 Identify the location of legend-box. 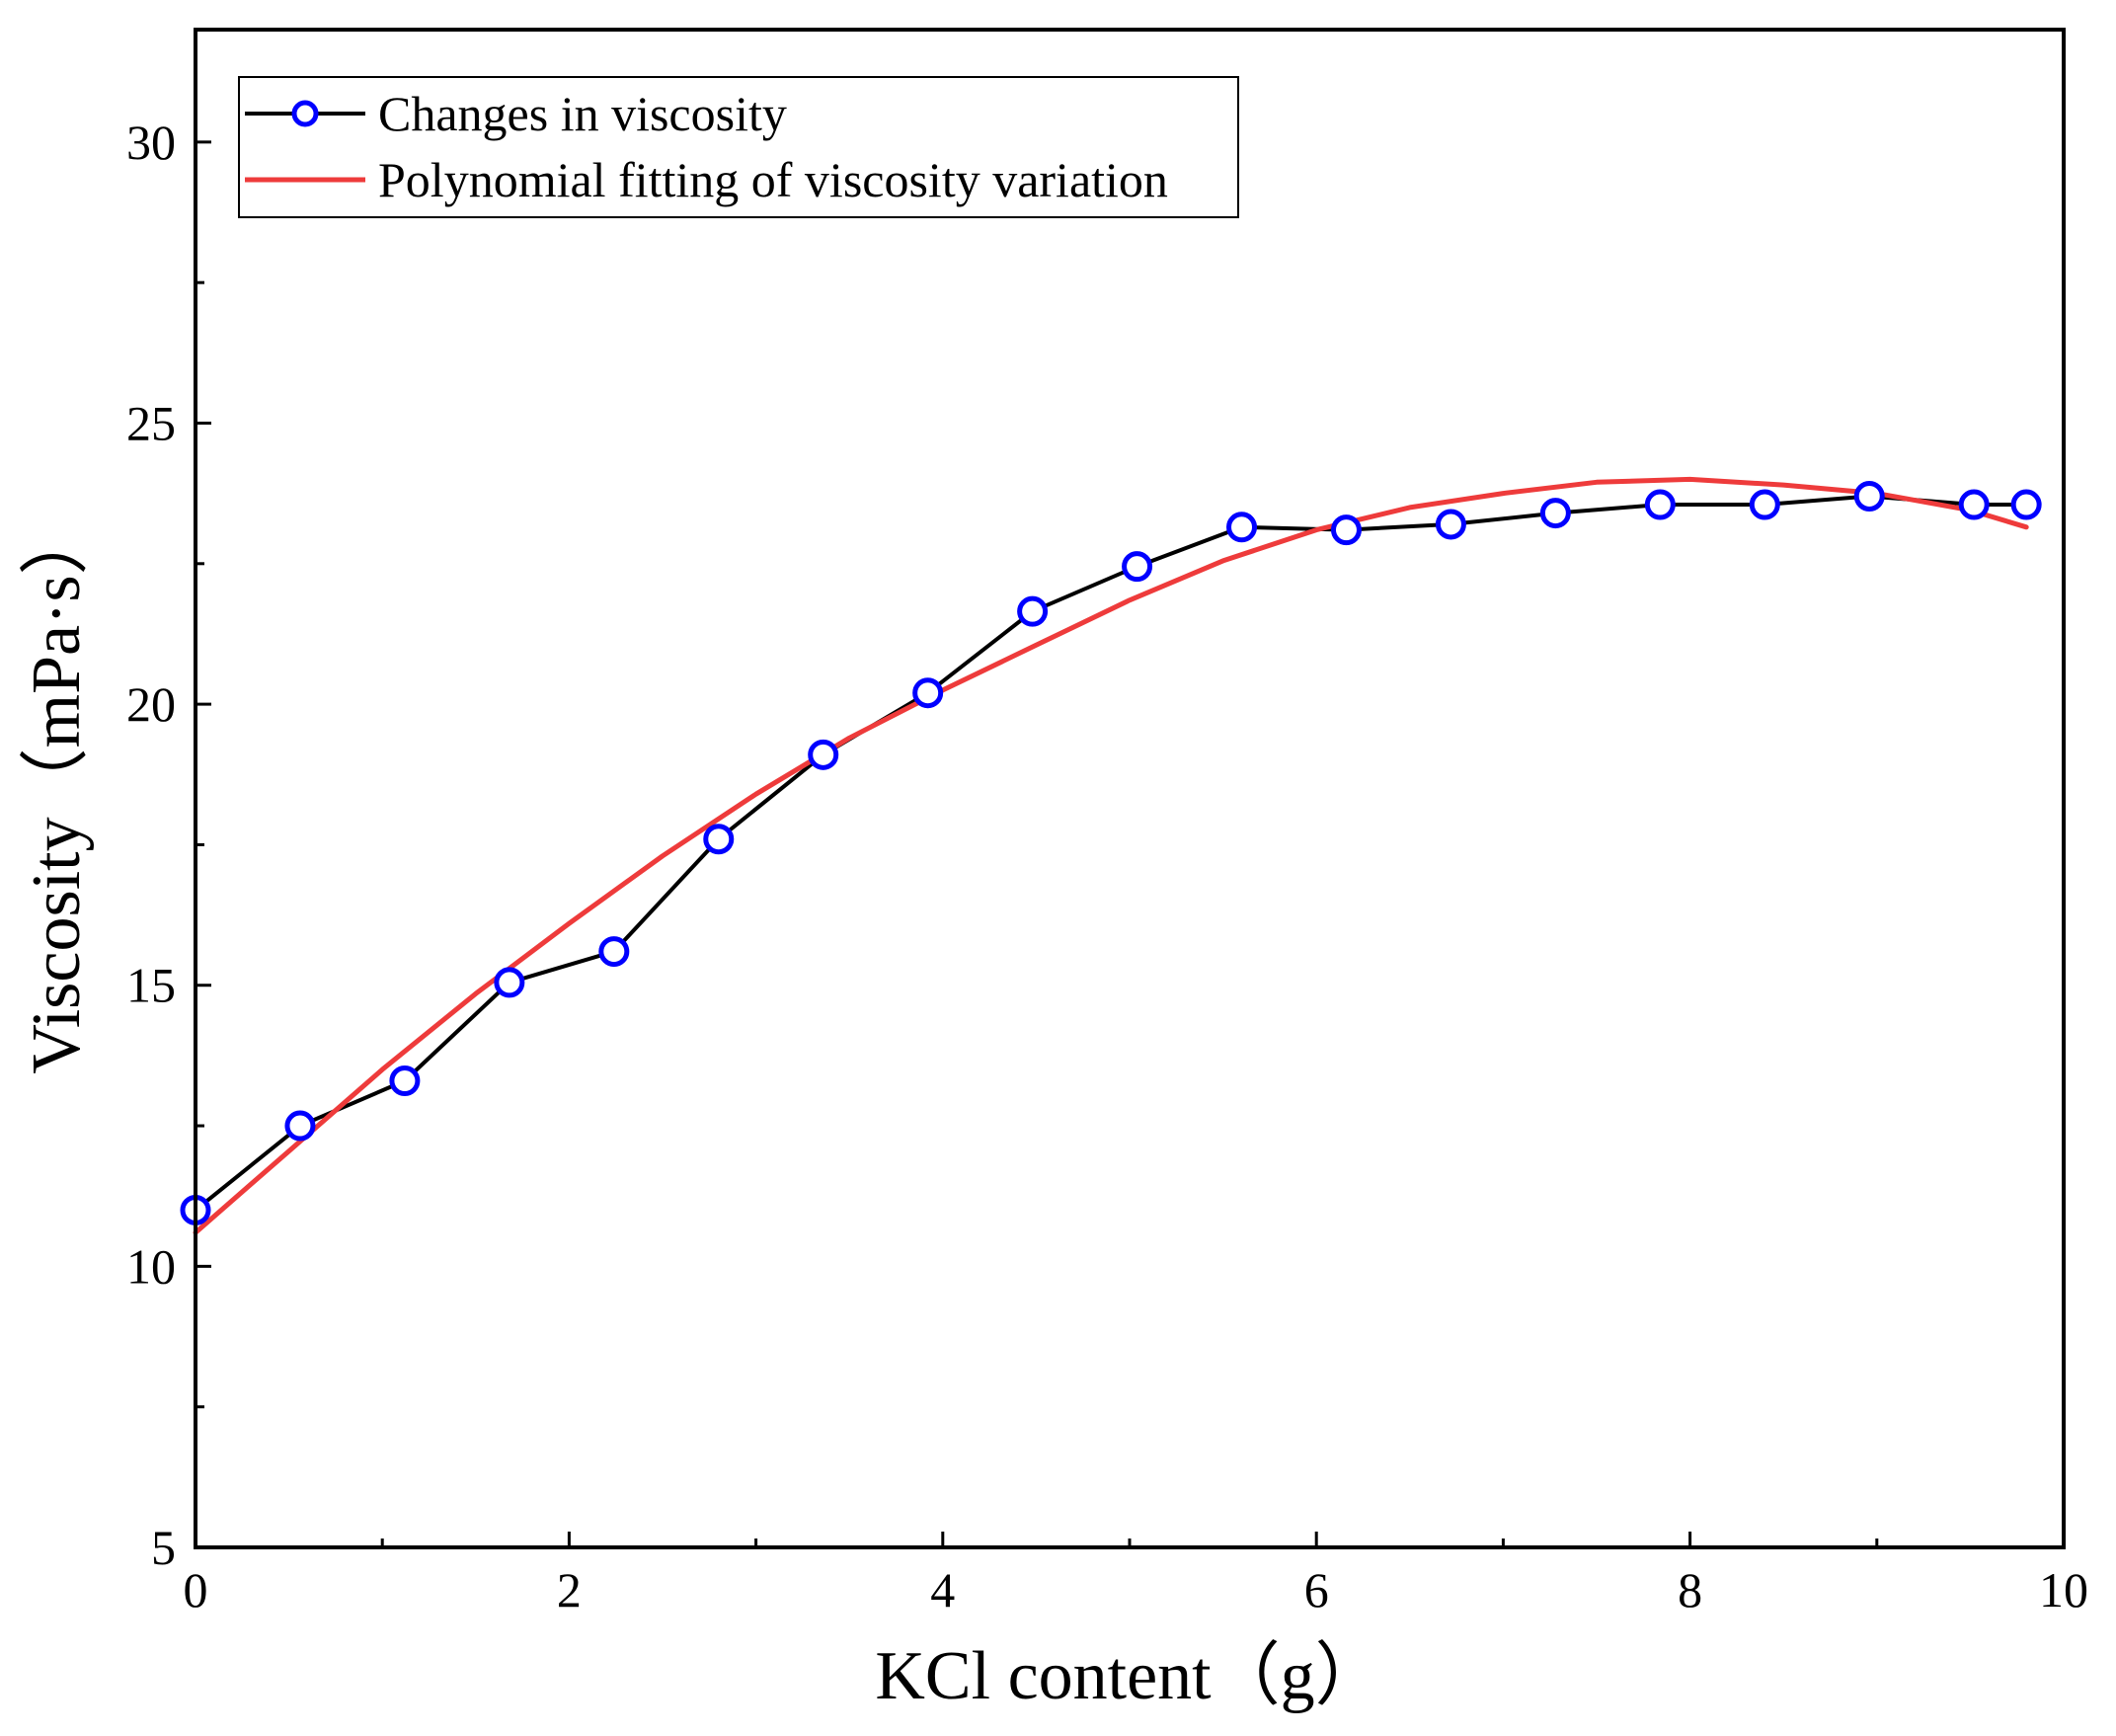
(738, 147).